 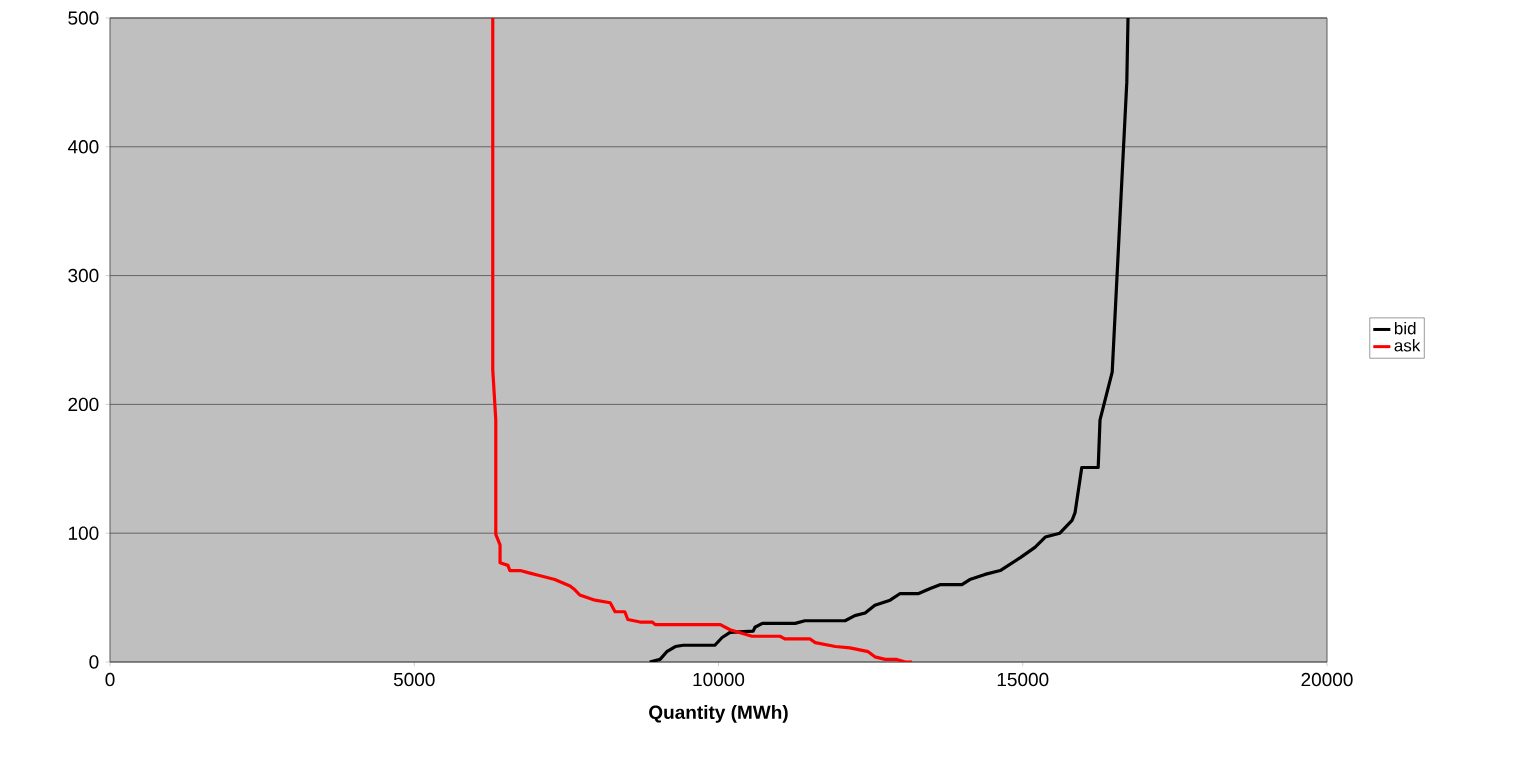 What do you see at coordinates (83, 147) in the screenshot?
I see `y-tick-label: 400` at bounding box center [83, 147].